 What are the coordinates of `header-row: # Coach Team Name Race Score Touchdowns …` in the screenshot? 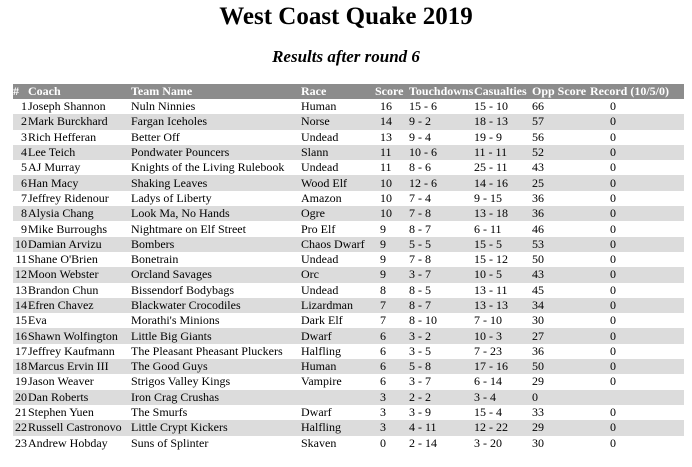 It's located at (348, 91).